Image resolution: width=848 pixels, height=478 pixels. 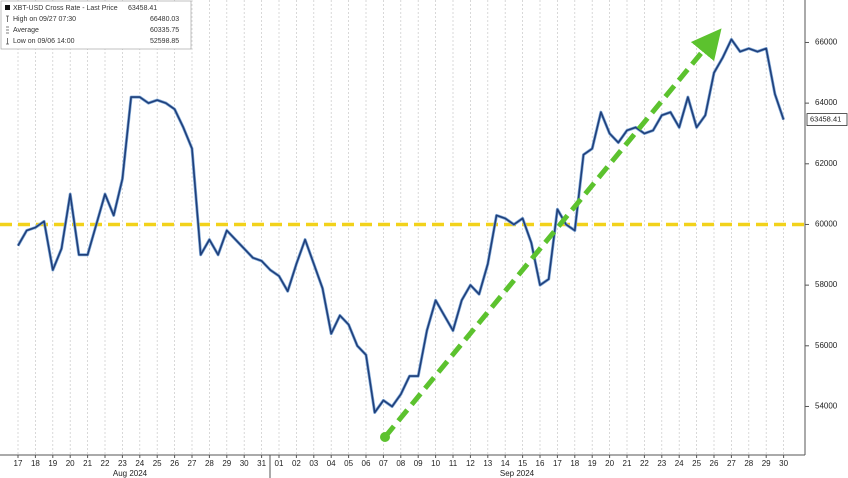 I want to click on legend-value: 66480.03, so click(x=164, y=19).